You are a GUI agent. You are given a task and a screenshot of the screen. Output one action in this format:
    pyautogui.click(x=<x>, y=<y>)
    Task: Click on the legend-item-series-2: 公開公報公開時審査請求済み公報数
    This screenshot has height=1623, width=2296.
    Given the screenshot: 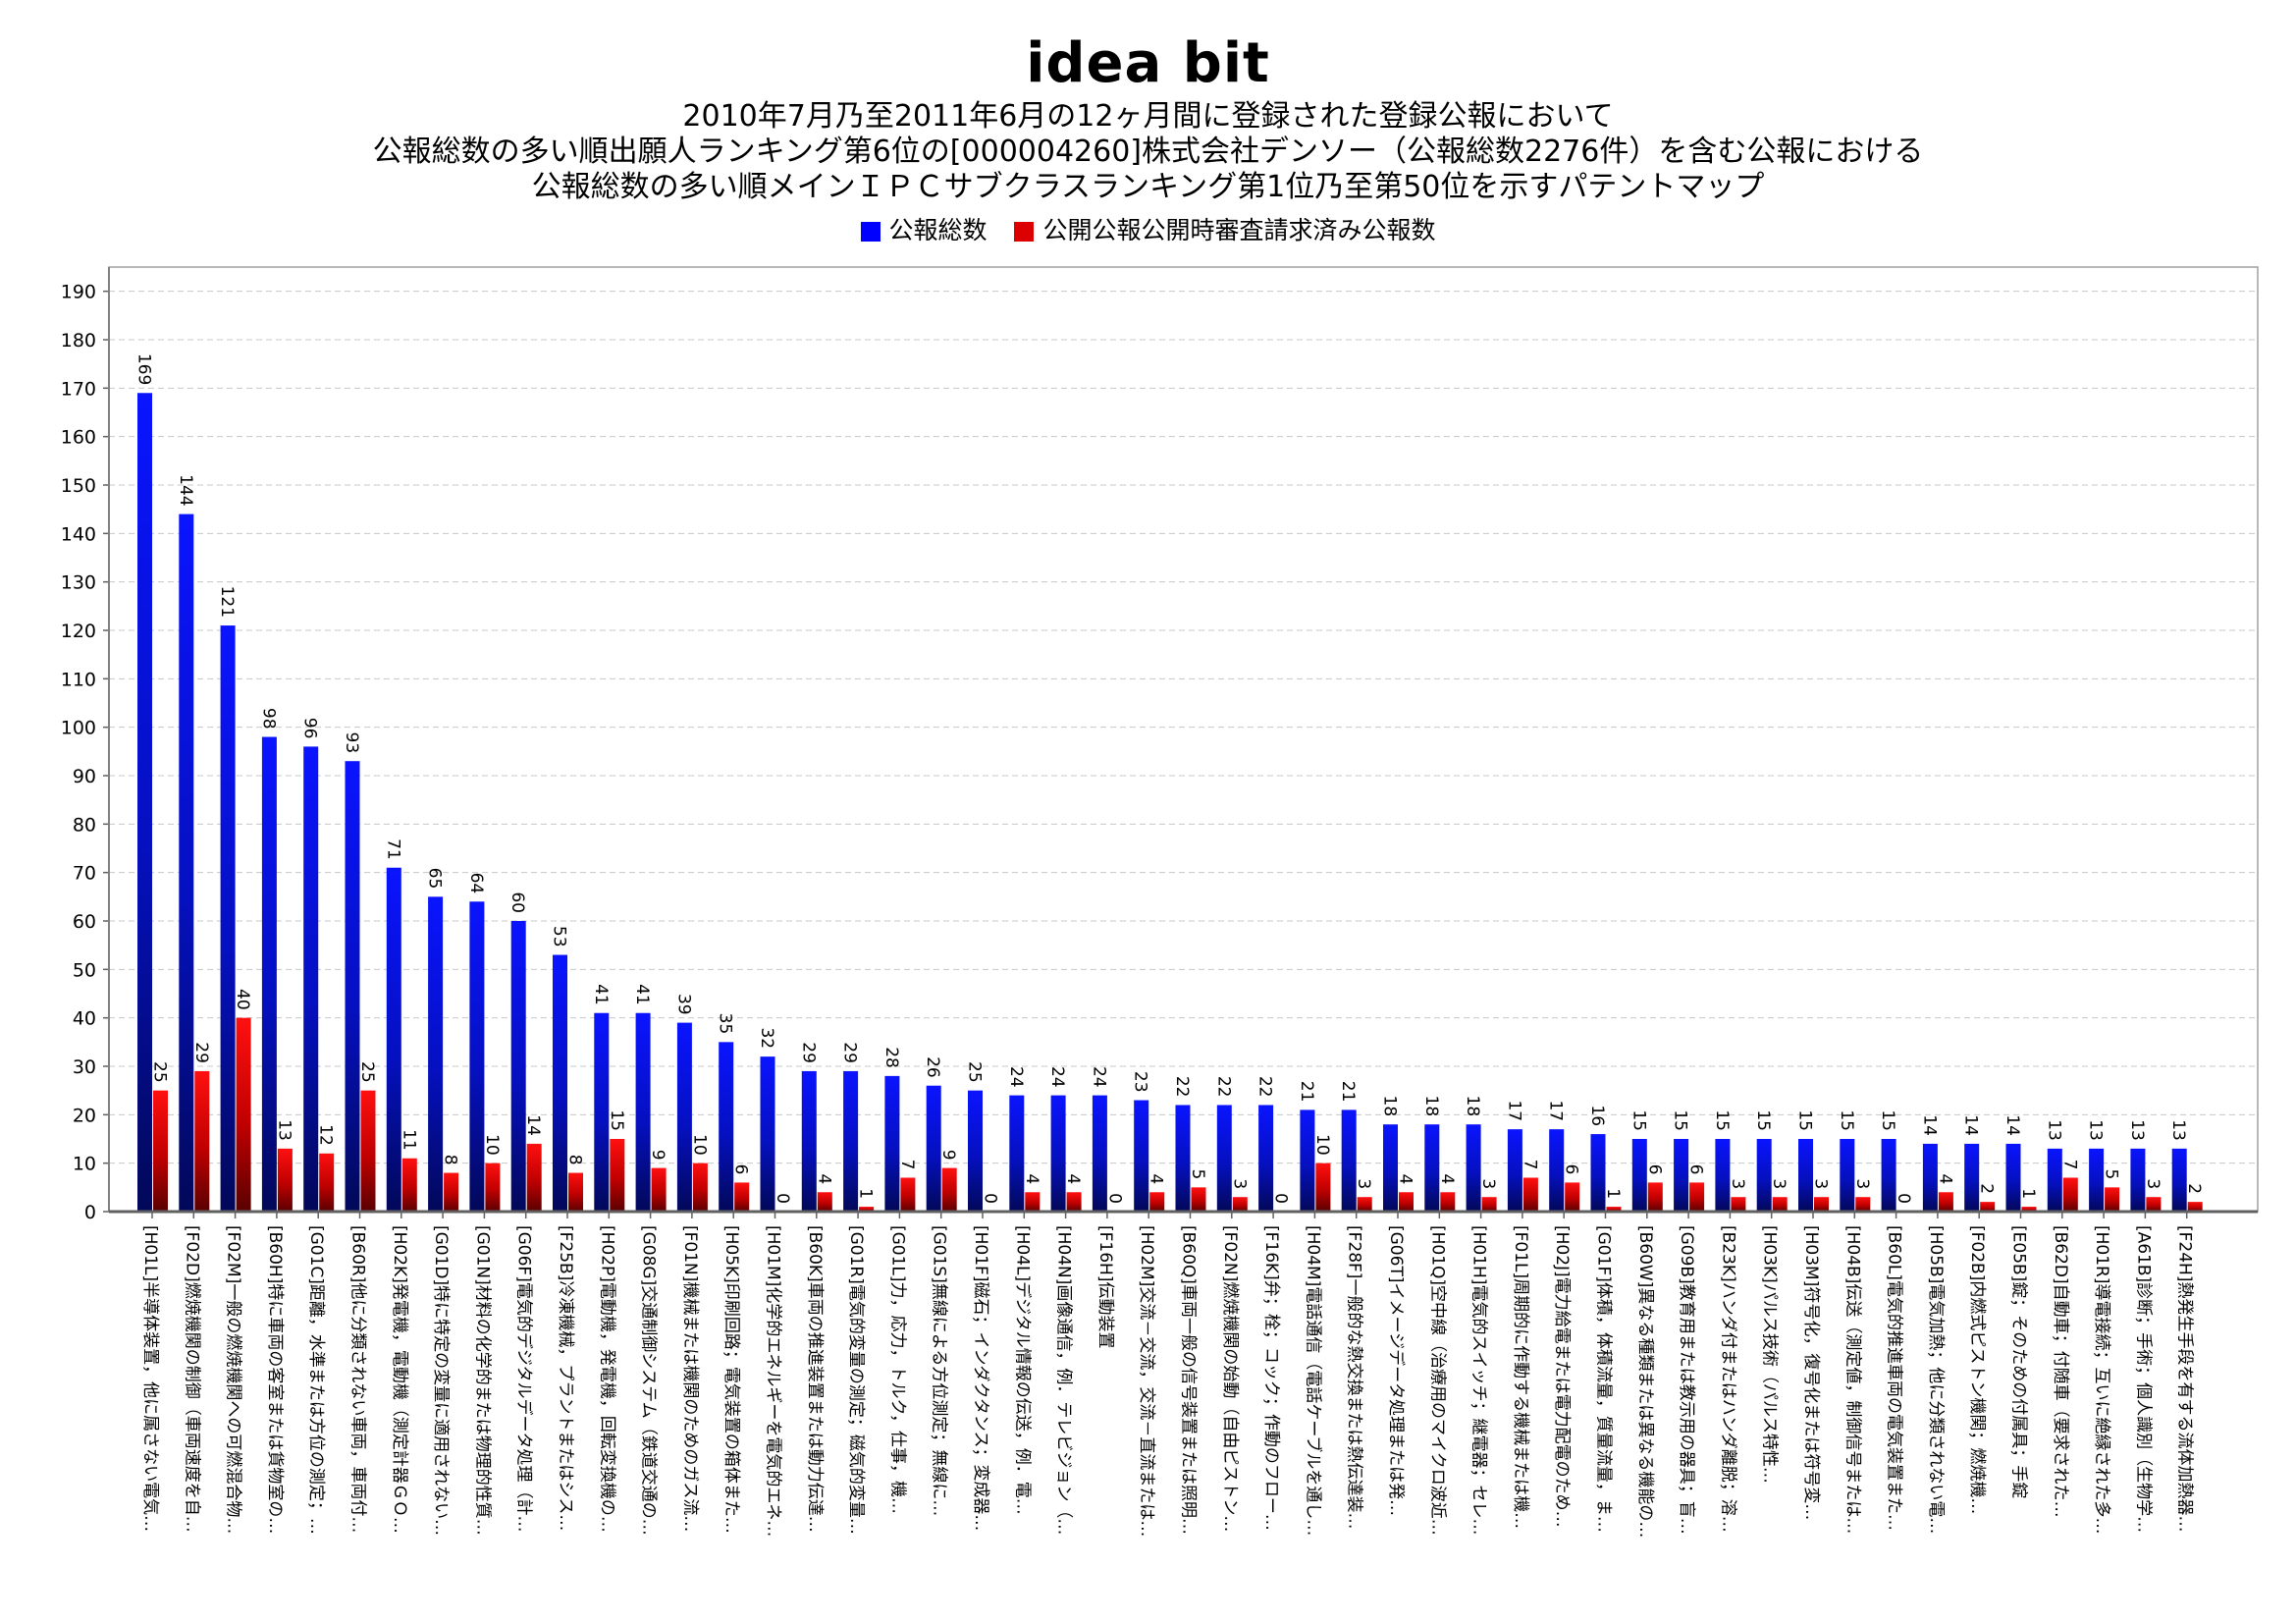 What is the action you would take?
    pyautogui.click(x=1224, y=230)
    